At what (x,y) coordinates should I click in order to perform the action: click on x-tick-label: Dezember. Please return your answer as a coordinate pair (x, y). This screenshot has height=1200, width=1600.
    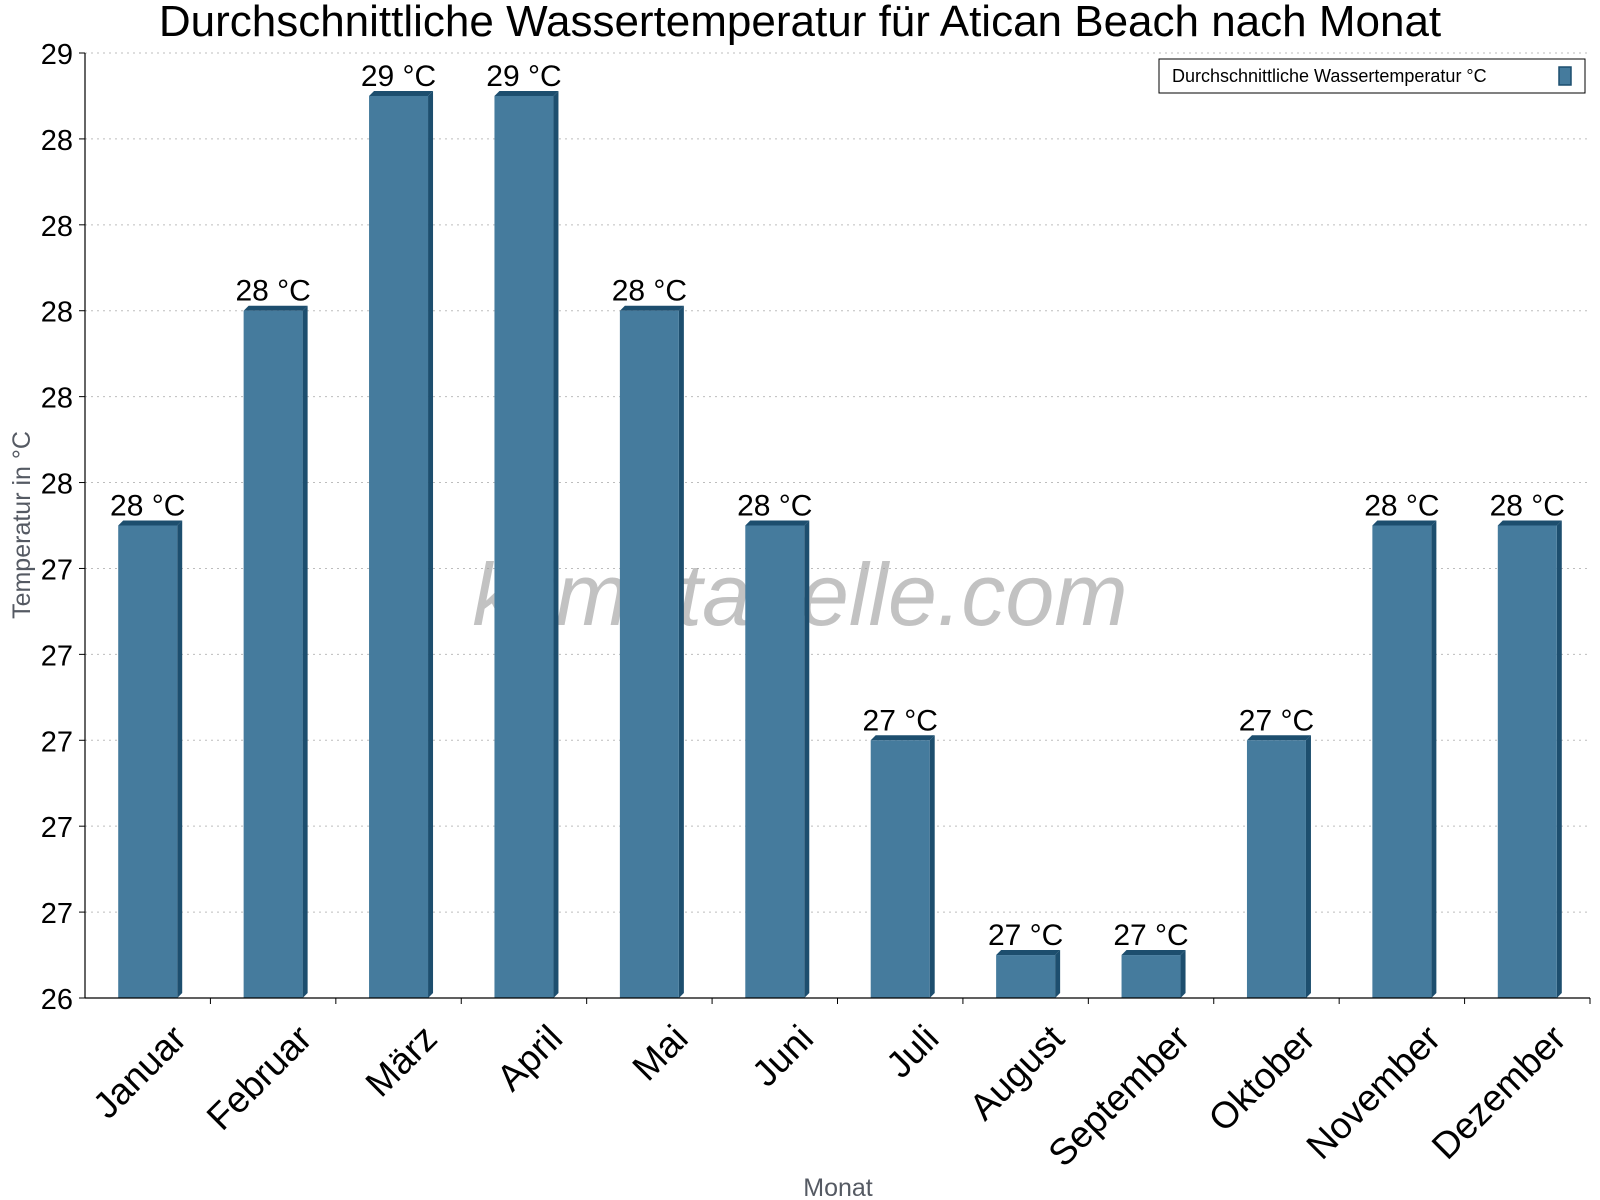
    Looking at the image, I should click on (1499, 1092).